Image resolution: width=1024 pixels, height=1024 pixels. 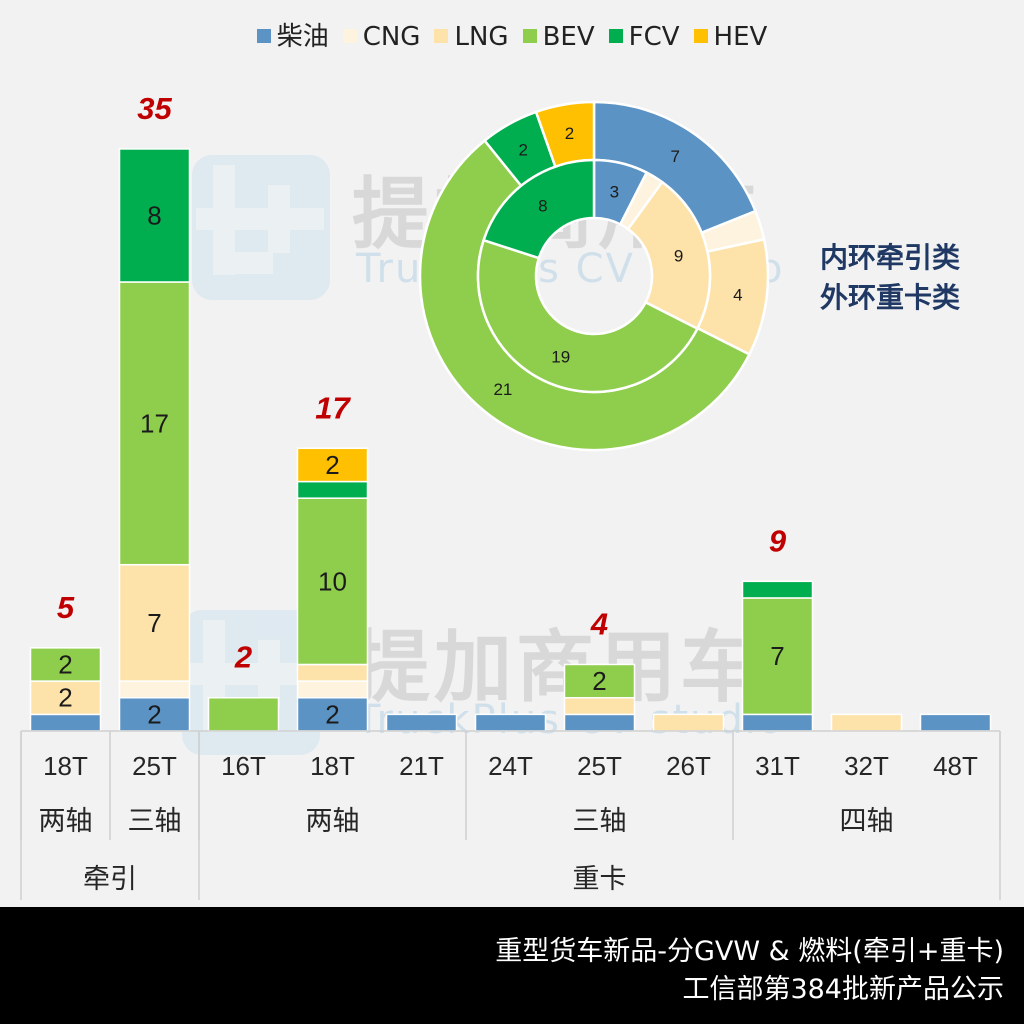 I want to click on bar-stack: 2 7 17 8 35, so click(x=154, y=411).